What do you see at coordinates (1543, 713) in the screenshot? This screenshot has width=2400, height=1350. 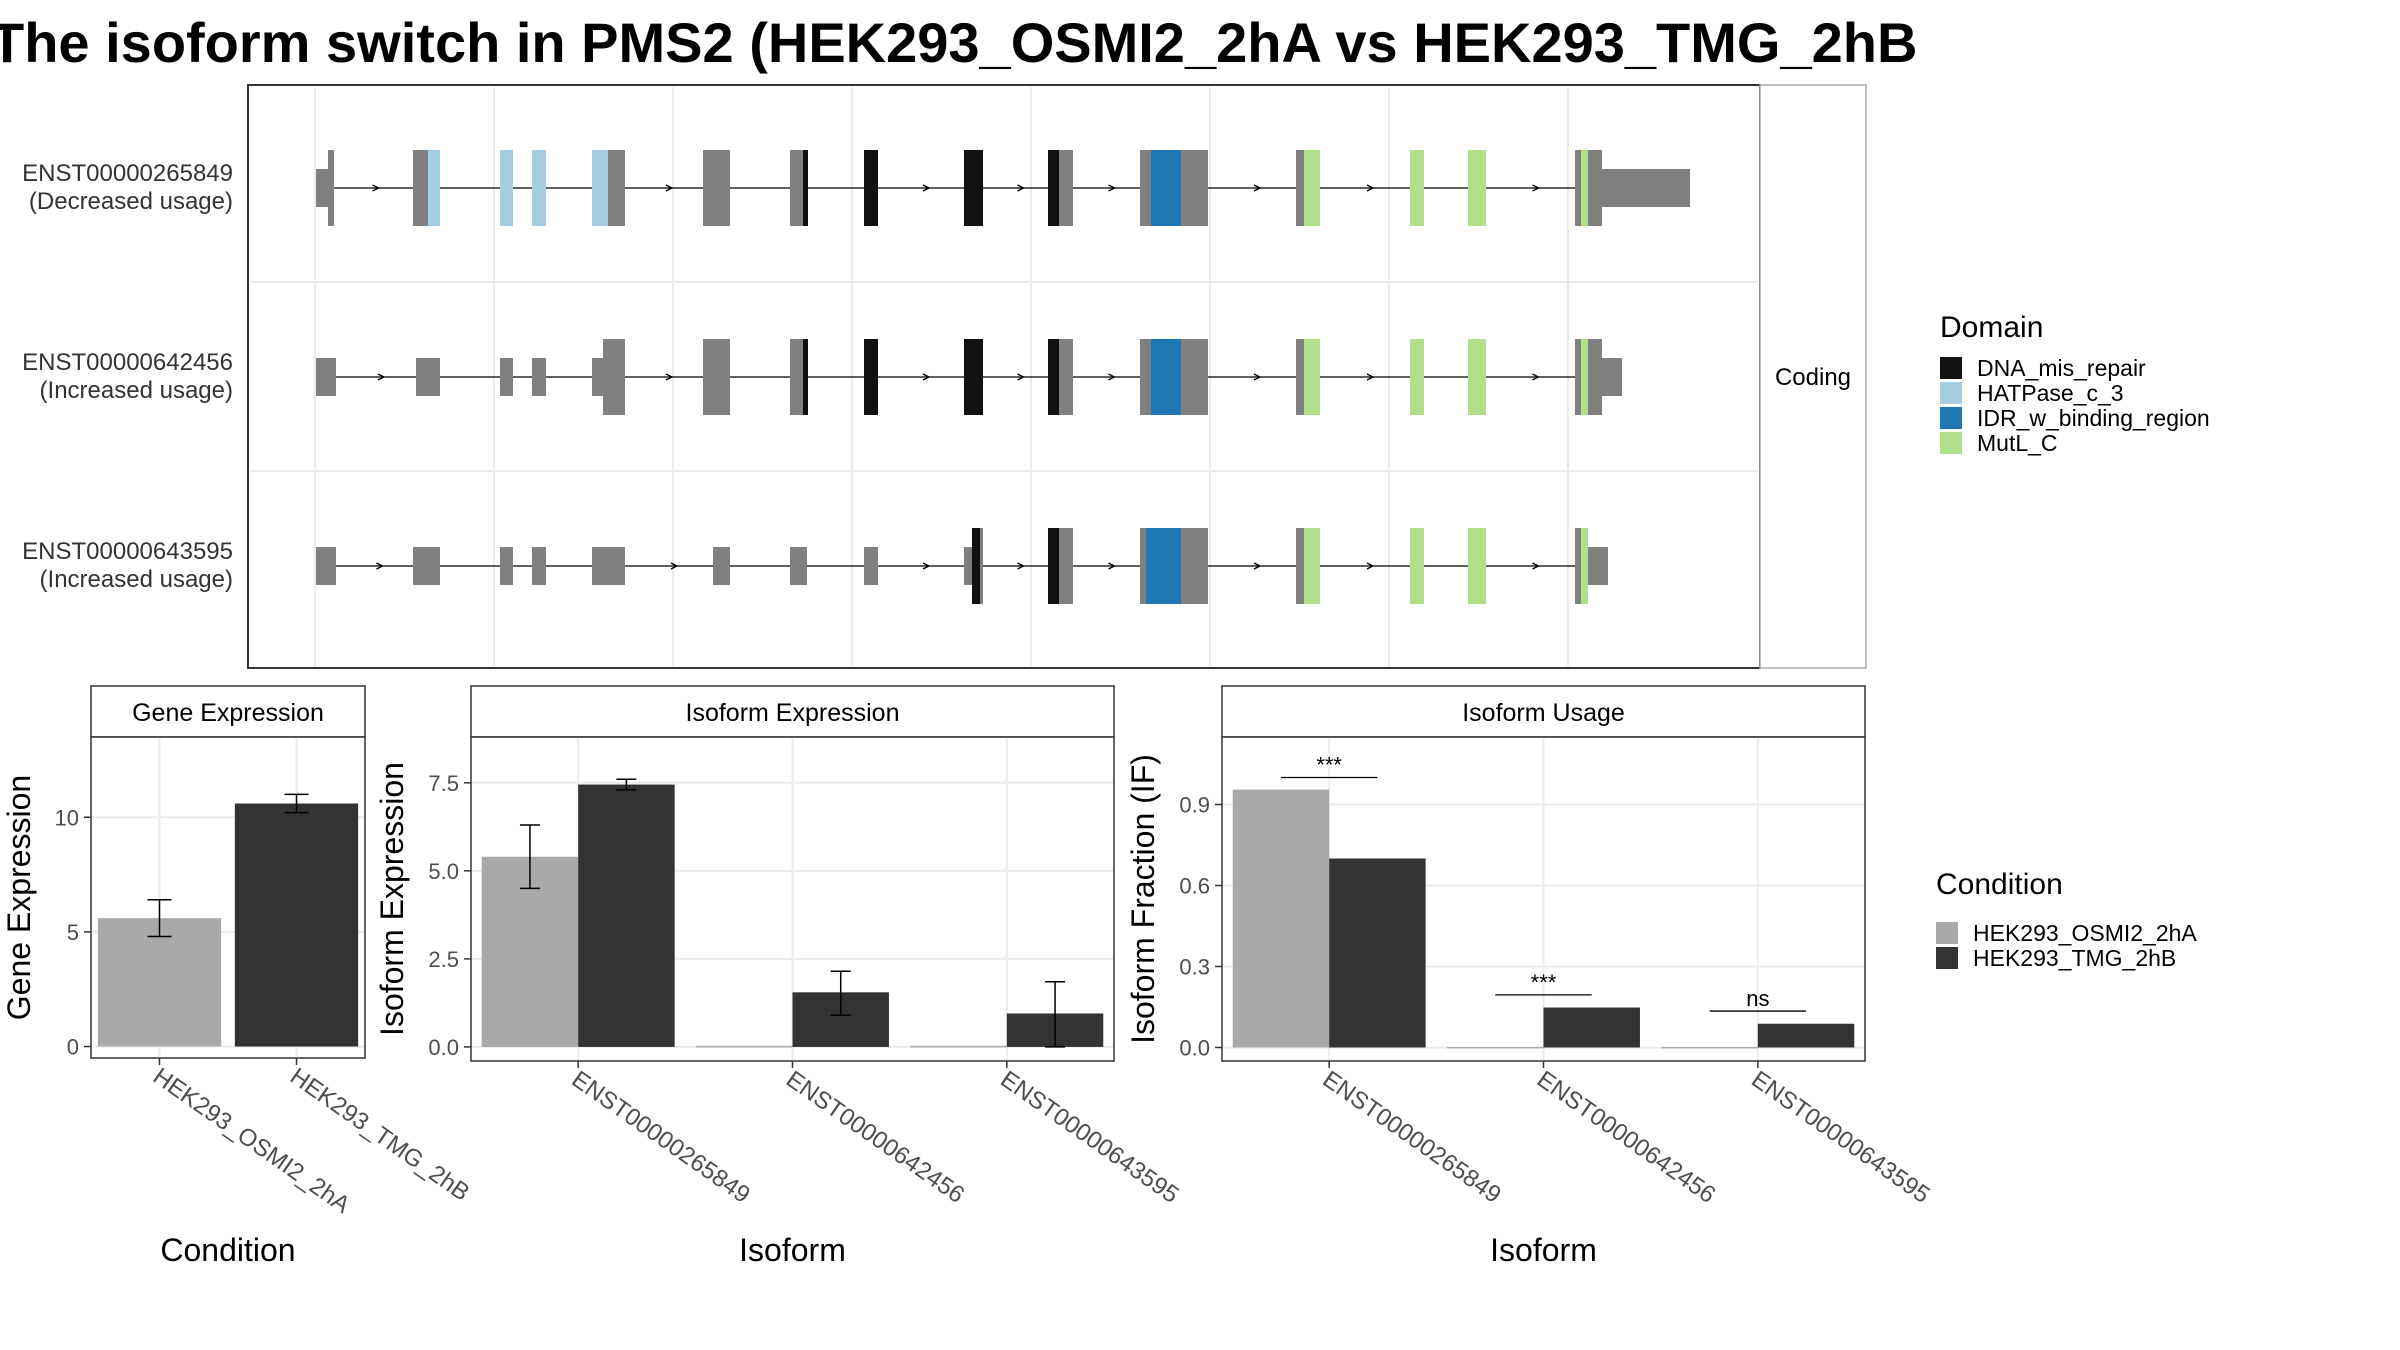 I see `panel-strip-label: Isoform Usage` at bounding box center [1543, 713].